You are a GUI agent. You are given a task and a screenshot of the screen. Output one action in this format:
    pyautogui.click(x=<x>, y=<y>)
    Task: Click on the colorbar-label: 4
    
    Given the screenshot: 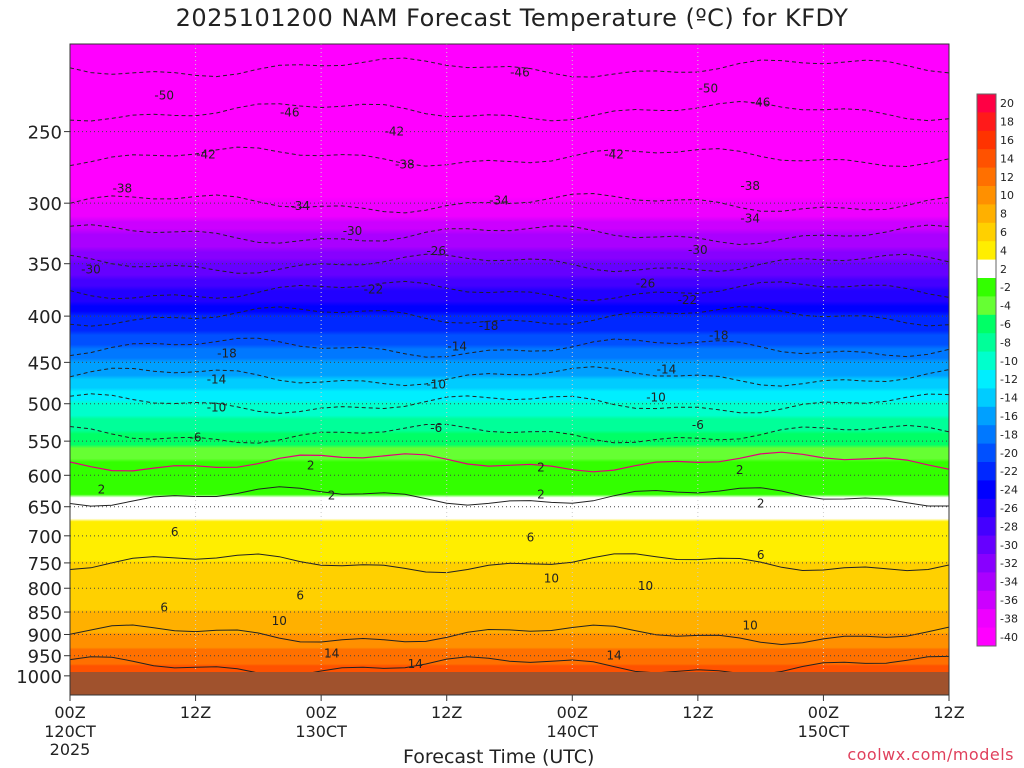 What is the action you would take?
    pyautogui.click(x=1003, y=250)
    